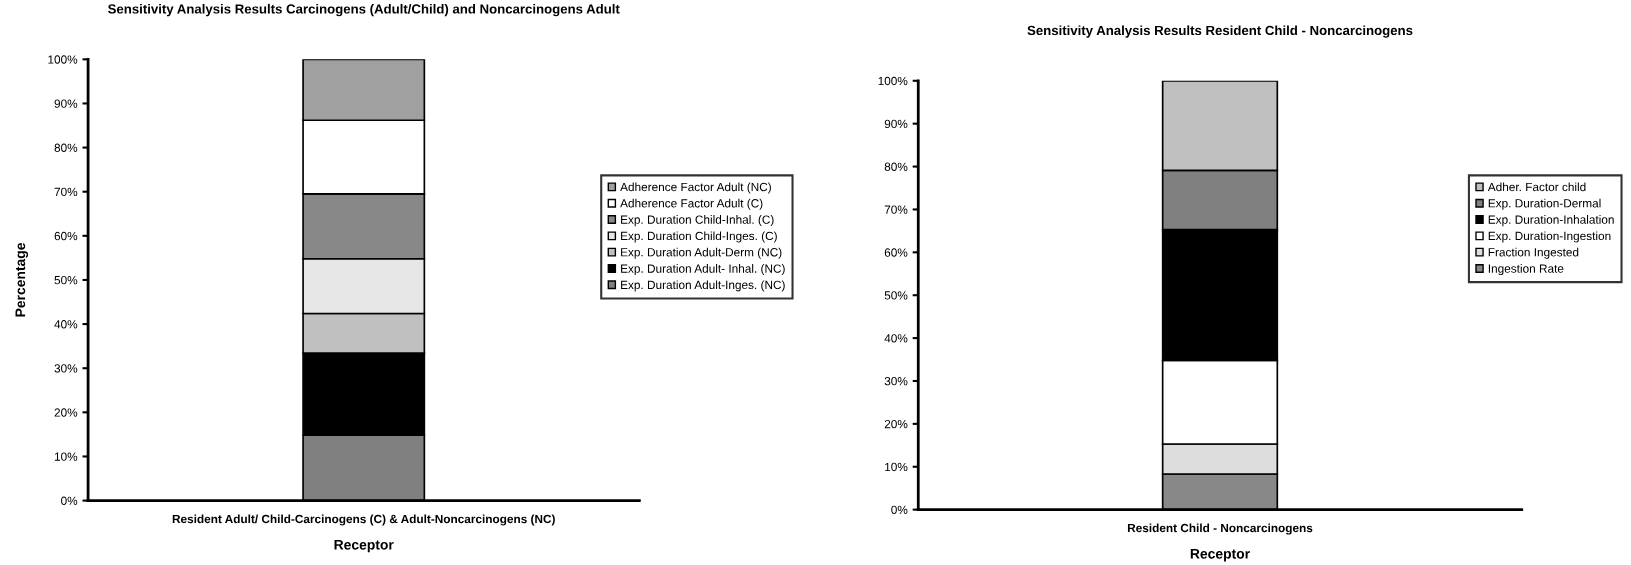  I want to click on legend-label: Exp. Duration-Inhalation, so click(1551, 221).